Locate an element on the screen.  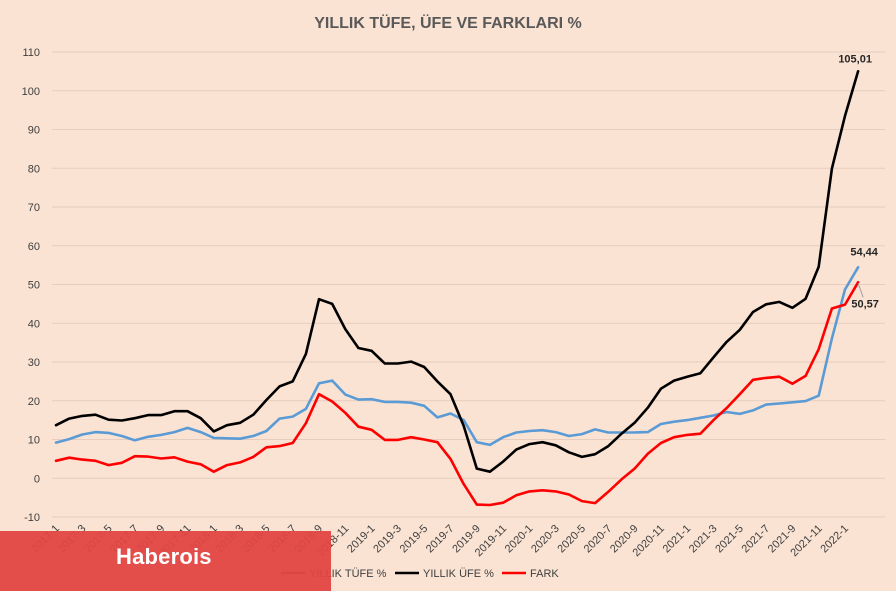
y-tick-label: 40 is located at coordinates (34, 324).